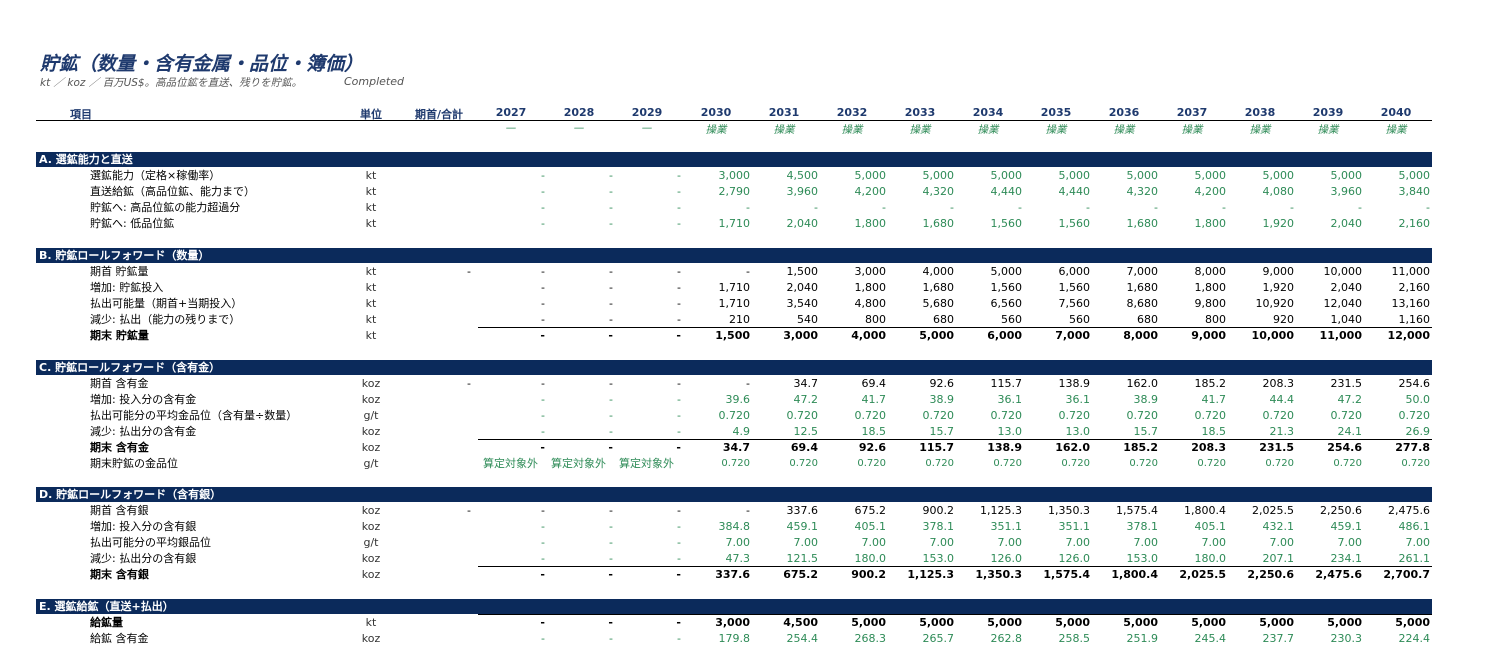 This screenshot has width=1500, height=651. Describe the element at coordinates (150, 542) in the screenshot. I see `row-label: 払出可能分の平均銀品位` at that location.